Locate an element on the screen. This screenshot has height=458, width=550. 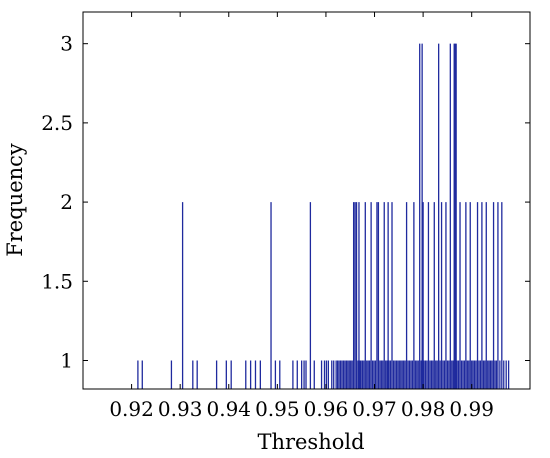
x-tick-label: 0.99 is located at coordinates (471, 409).